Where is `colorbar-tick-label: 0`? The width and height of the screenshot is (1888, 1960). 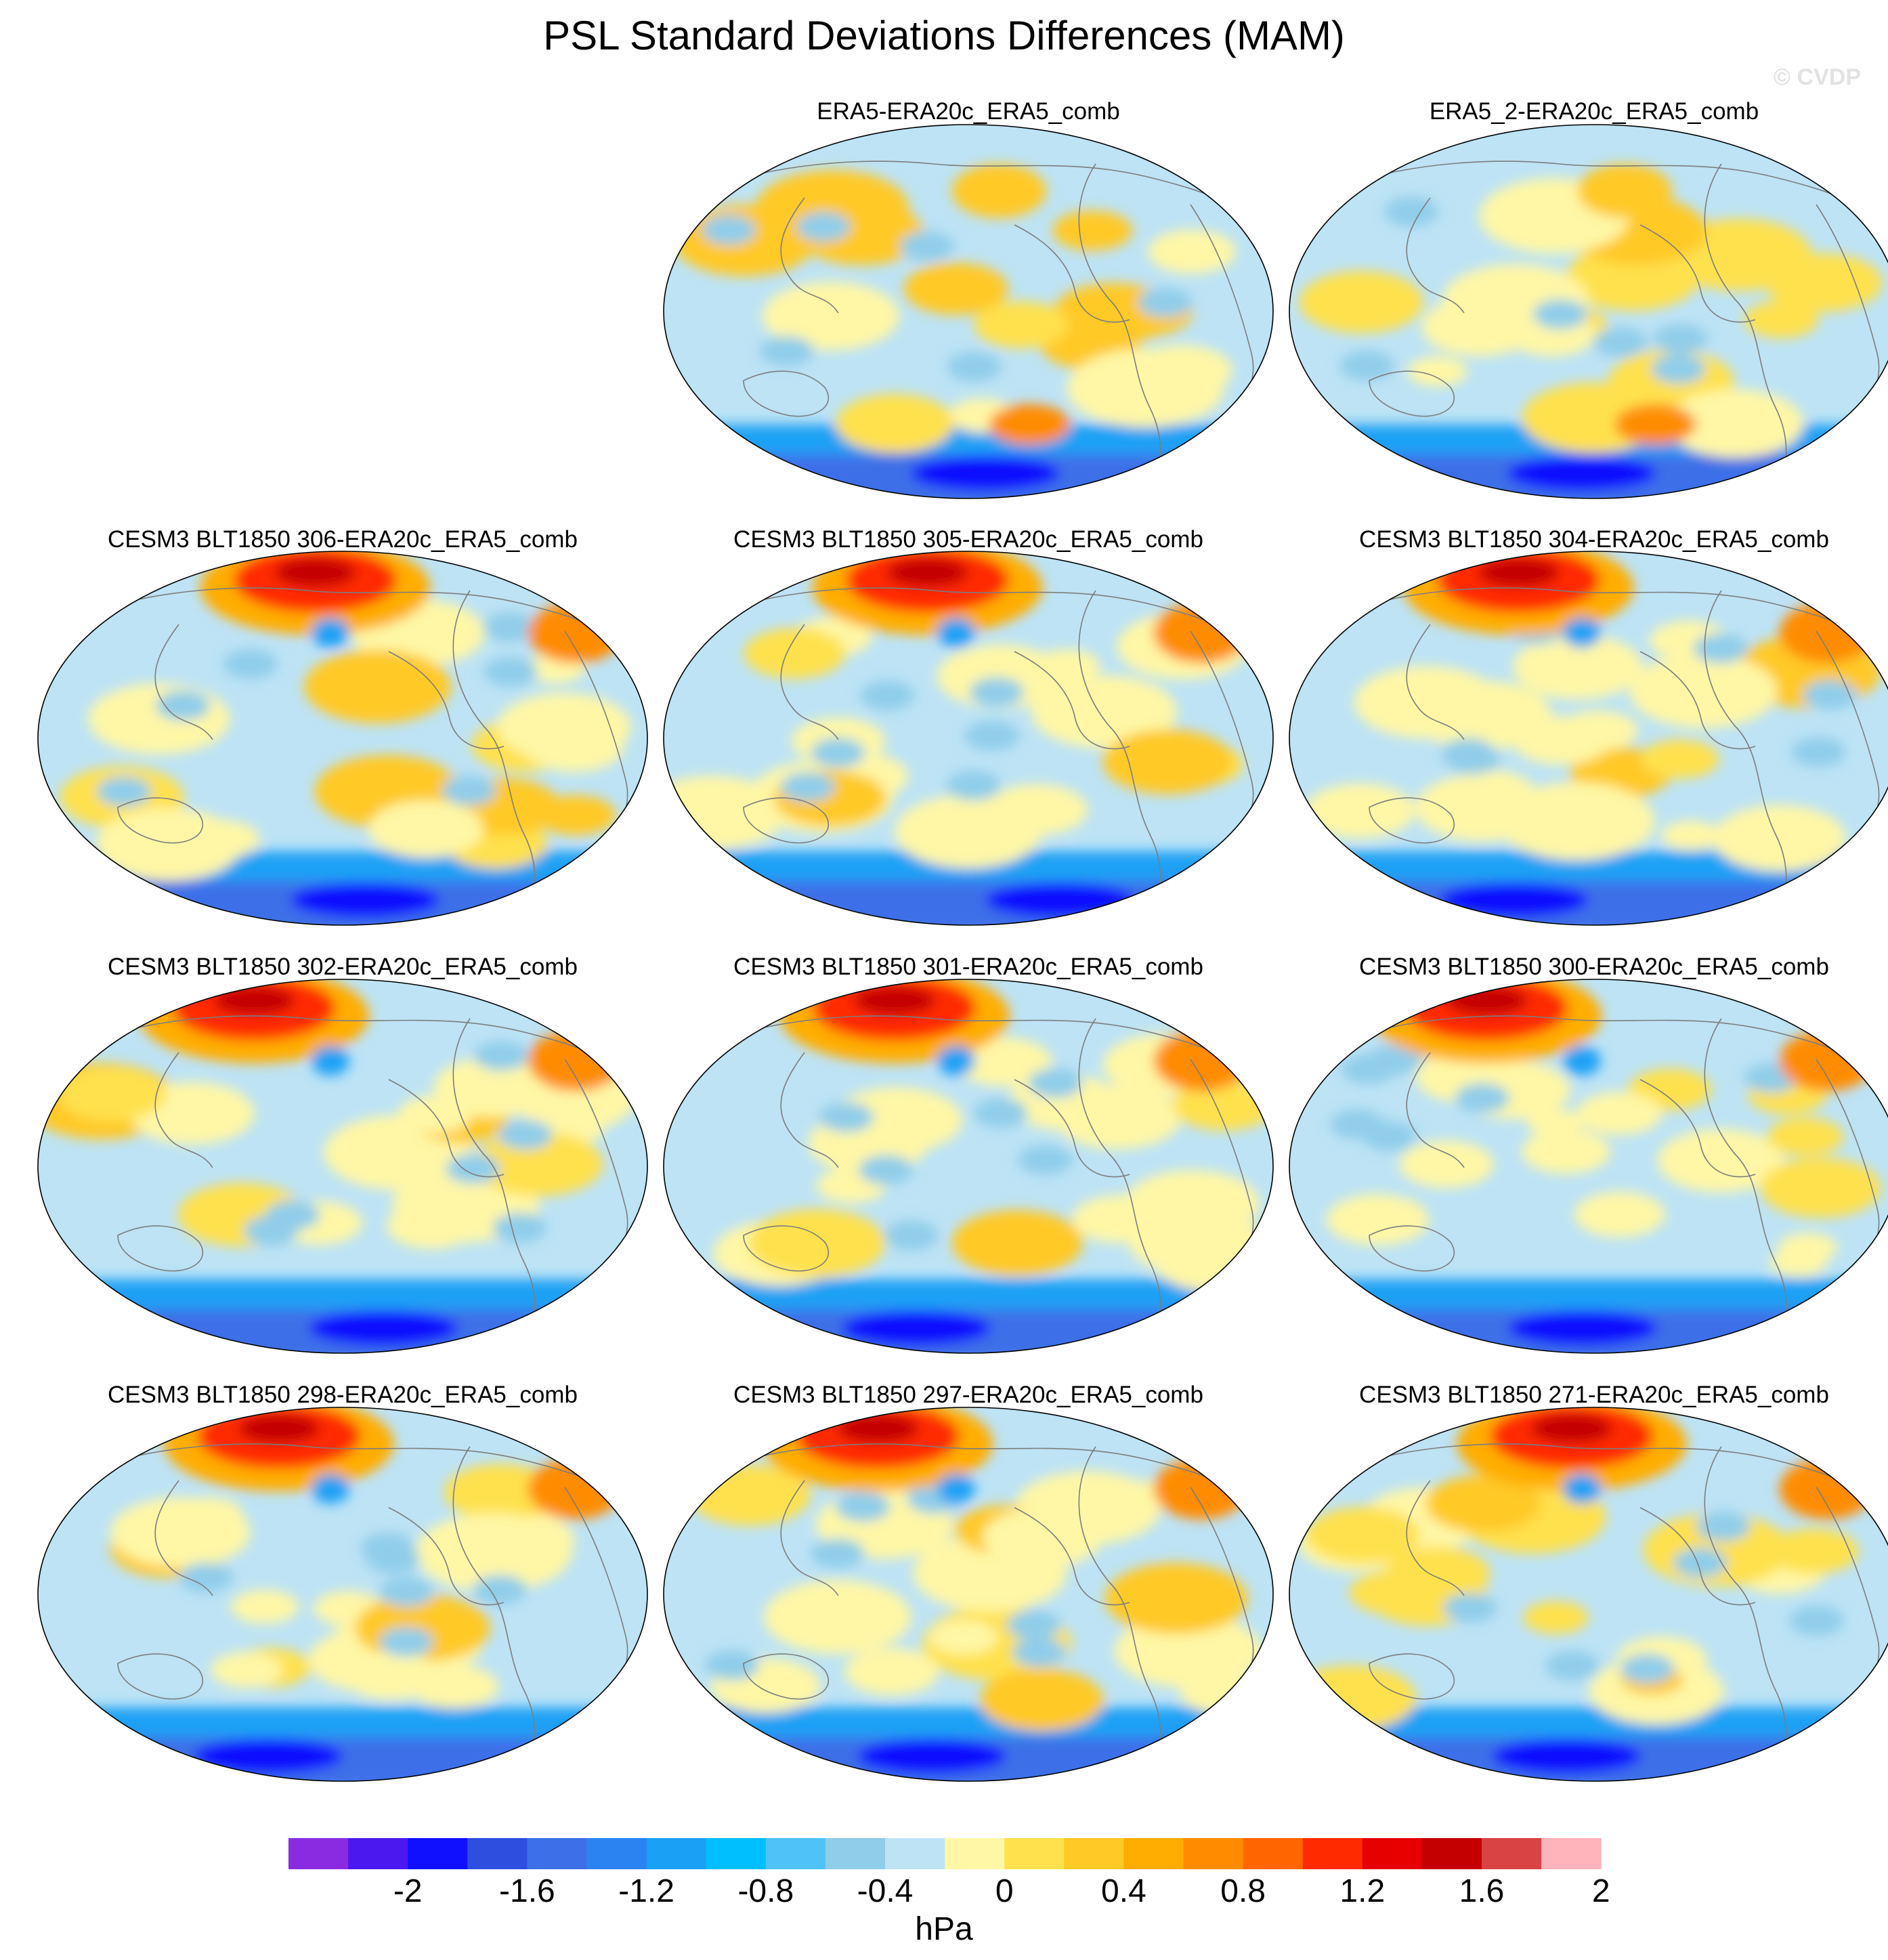
colorbar-tick-label: 0 is located at coordinates (1004, 1891).